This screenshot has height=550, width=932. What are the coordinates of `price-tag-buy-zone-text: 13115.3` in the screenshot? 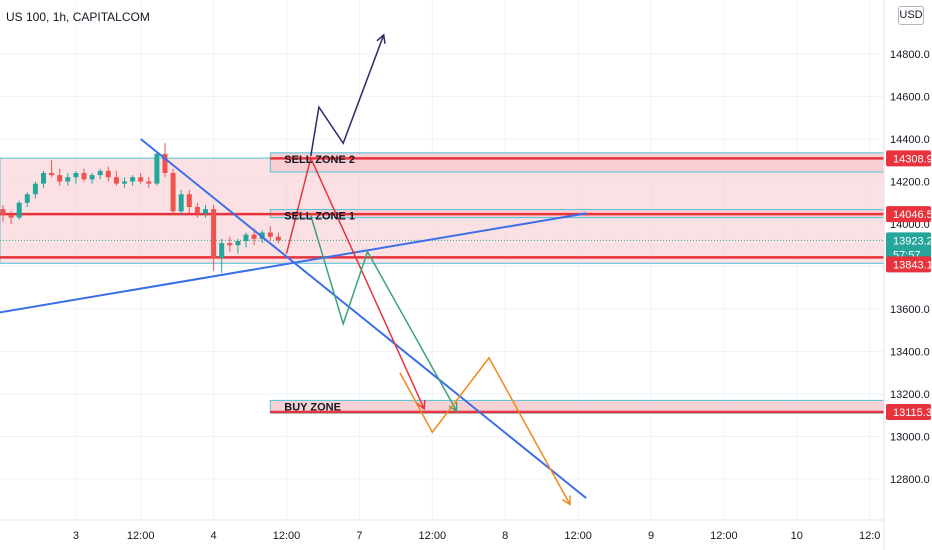 It's located at (912, 413).